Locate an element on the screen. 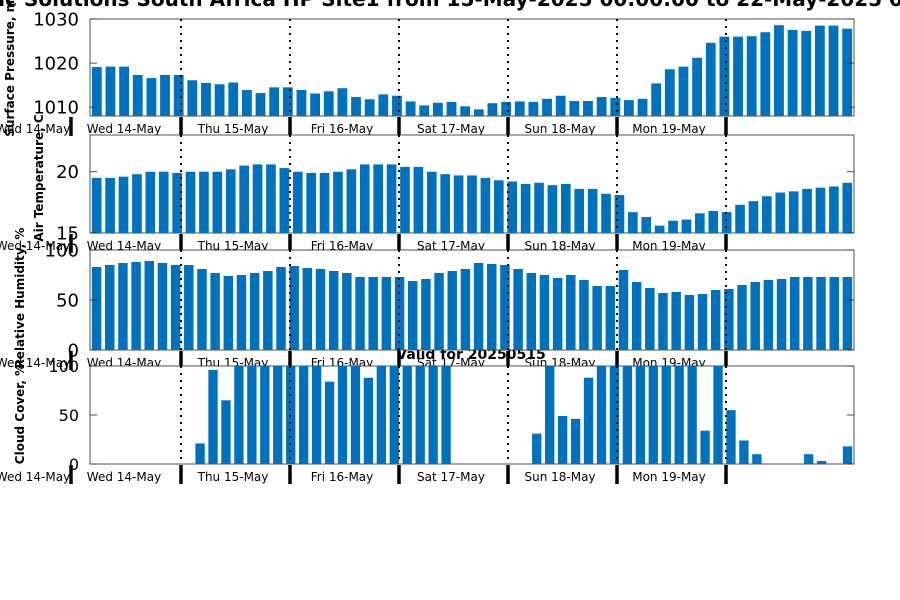 The width and height of the screenshot is (900, 600). y-tick-label: 100 is located at coordinates (63, 366).